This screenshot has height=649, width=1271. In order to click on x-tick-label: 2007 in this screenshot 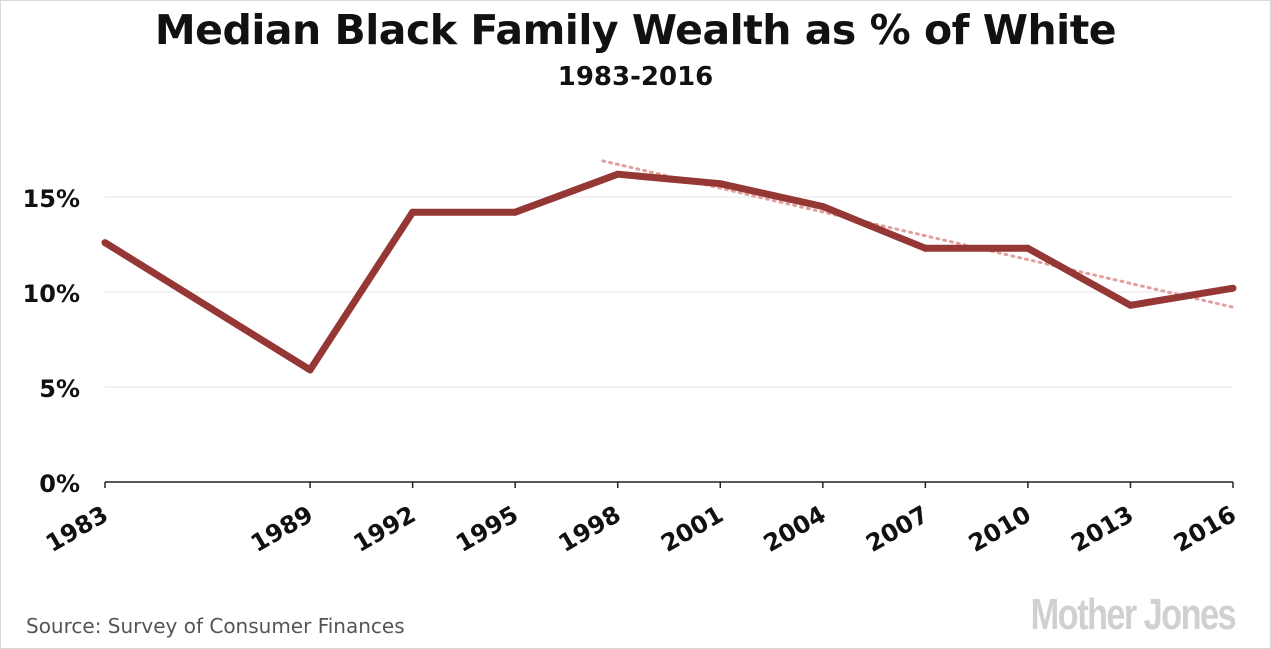, I will do `click(897, 529)`.